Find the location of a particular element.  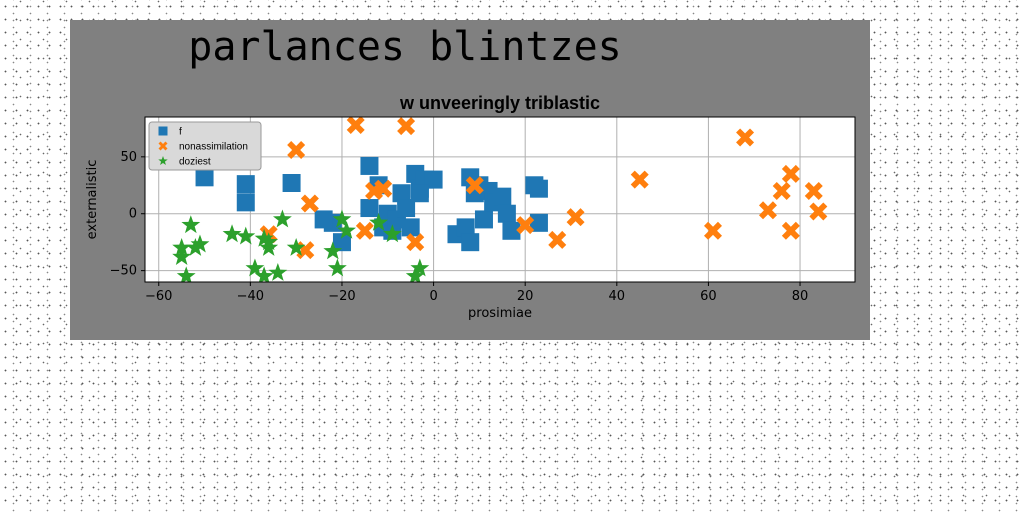

chart-title: w unveeringly triblastic is located at coordinates (499, 103).